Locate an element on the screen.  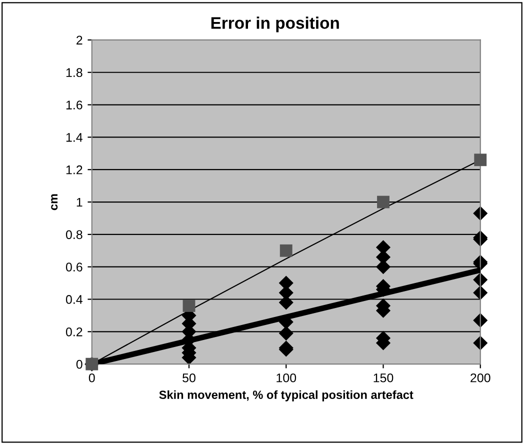
x-tick-label: 100 is located at coordinates (286, 377).